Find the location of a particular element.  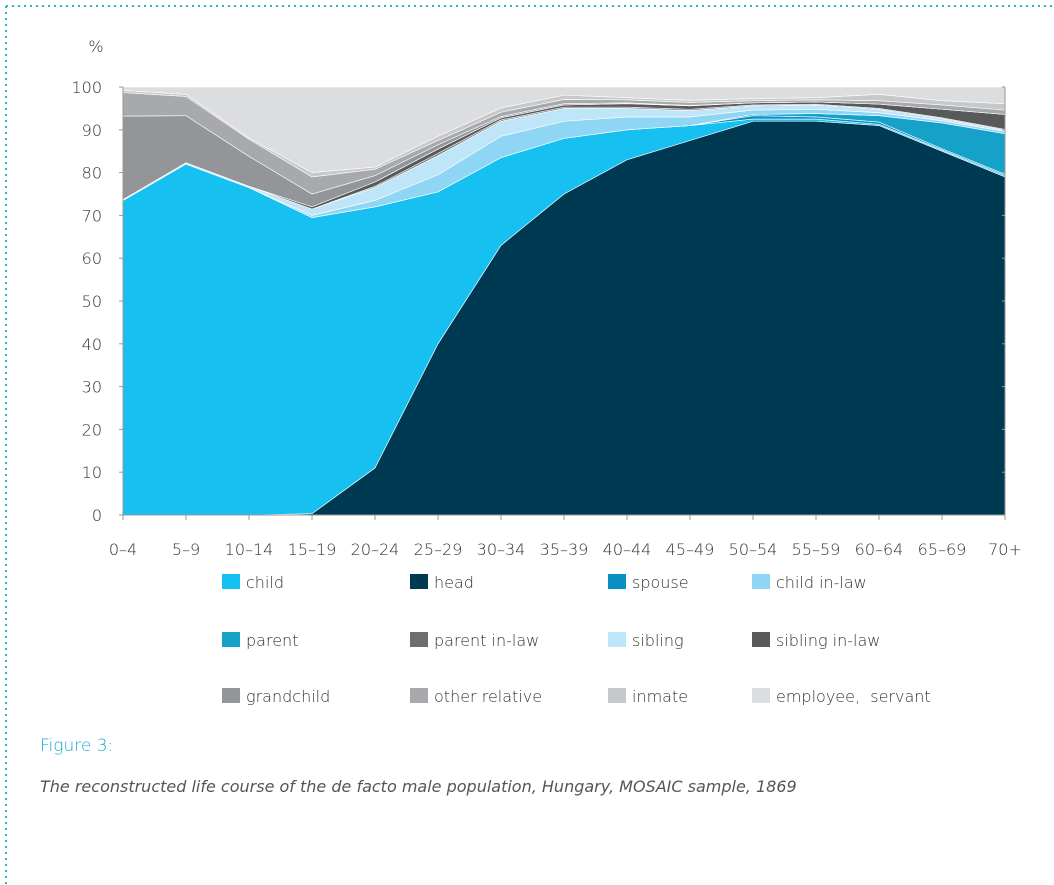

x-tick-label: 5–9 is located at coordinates (186, 549).